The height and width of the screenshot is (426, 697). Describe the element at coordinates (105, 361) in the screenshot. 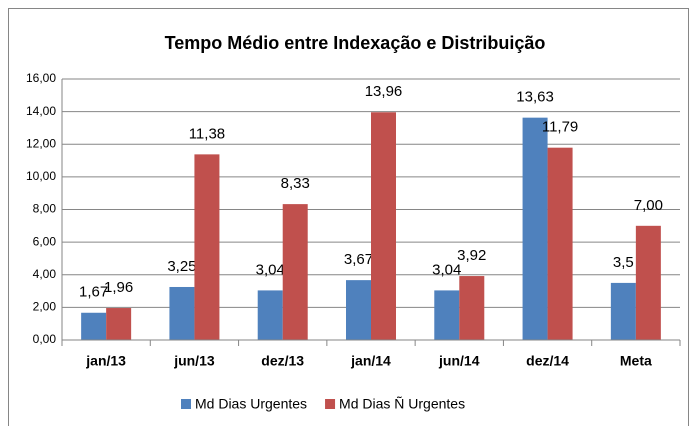

I see `x-tick-label: jan/13` at that location.